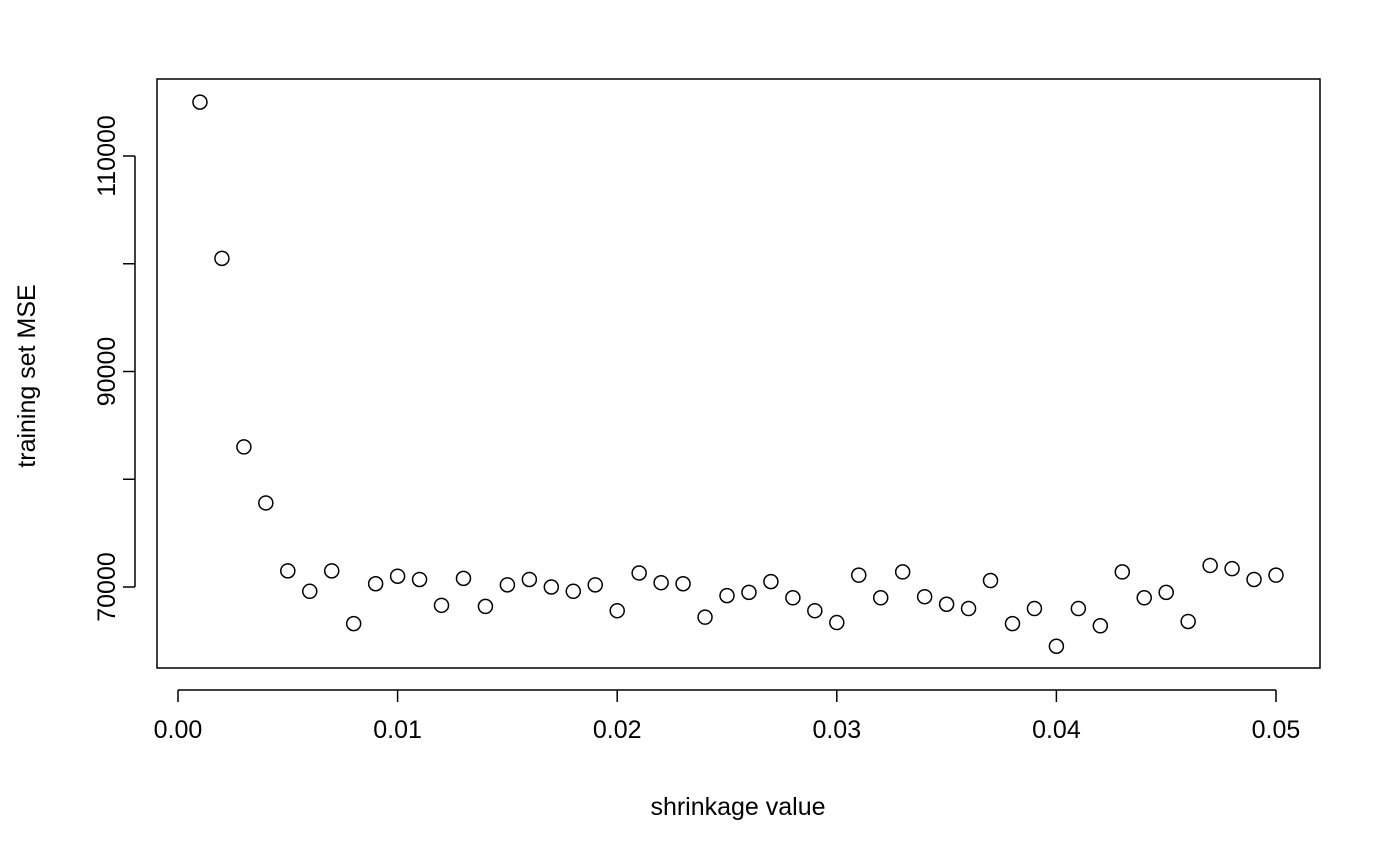  What do you see at coordinates (27, 375) in the screenshot?
I see `y-axis-label: training set MSE` at bounding box center [27, 375].